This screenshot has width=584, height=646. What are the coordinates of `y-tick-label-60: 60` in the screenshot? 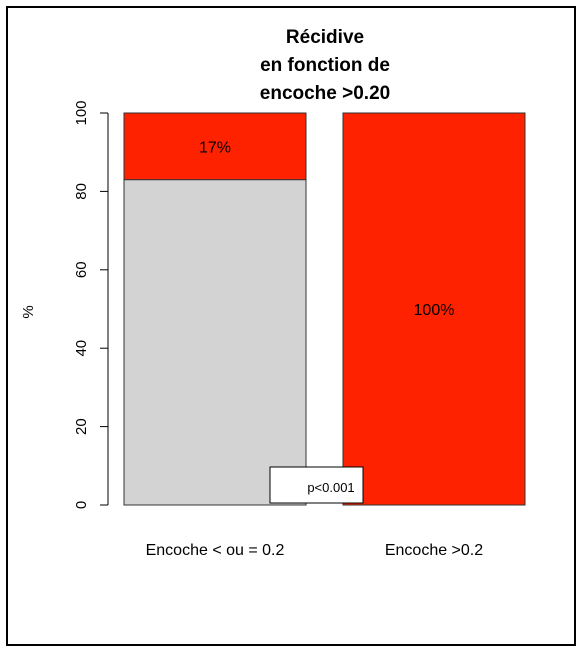 It's located at (81, 269).